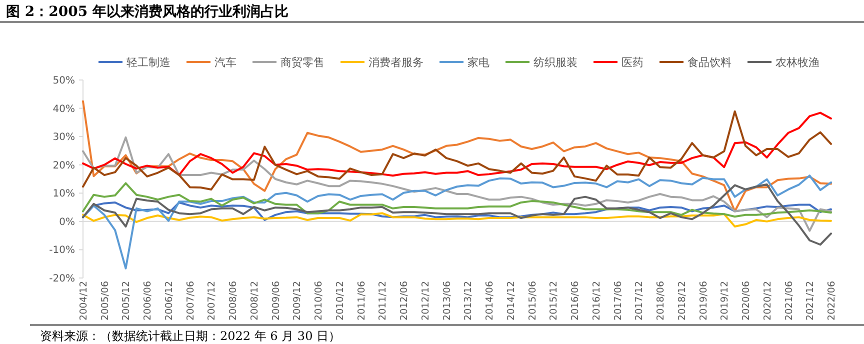 The height and width of the screenshot is (344, 864). I want to click on x-tick-label: 2008/12, so click(254, 300).